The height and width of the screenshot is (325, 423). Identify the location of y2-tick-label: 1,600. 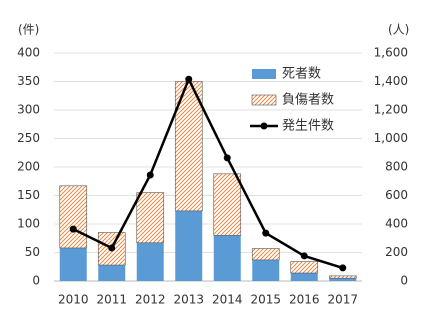
(391, 53).